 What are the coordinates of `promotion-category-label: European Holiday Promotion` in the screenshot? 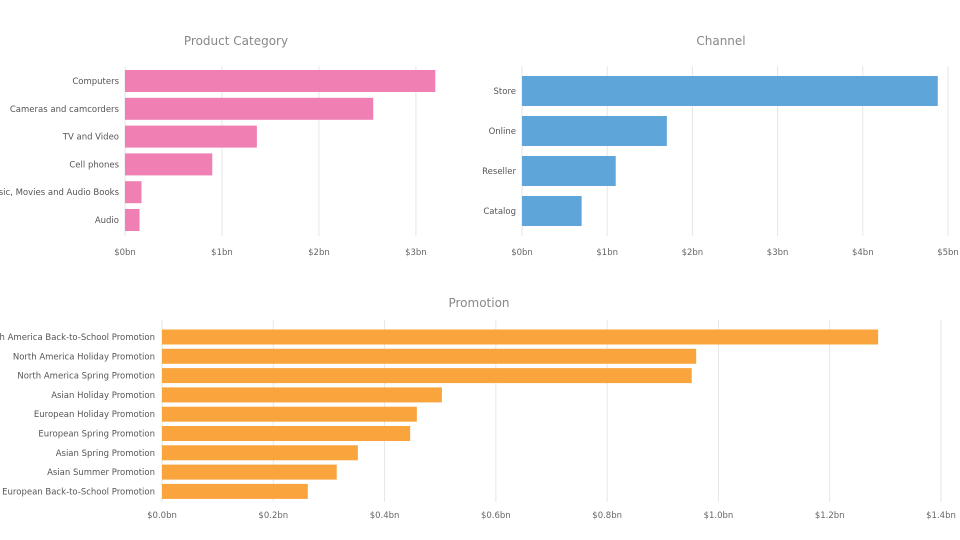 It's located at (94, 415).